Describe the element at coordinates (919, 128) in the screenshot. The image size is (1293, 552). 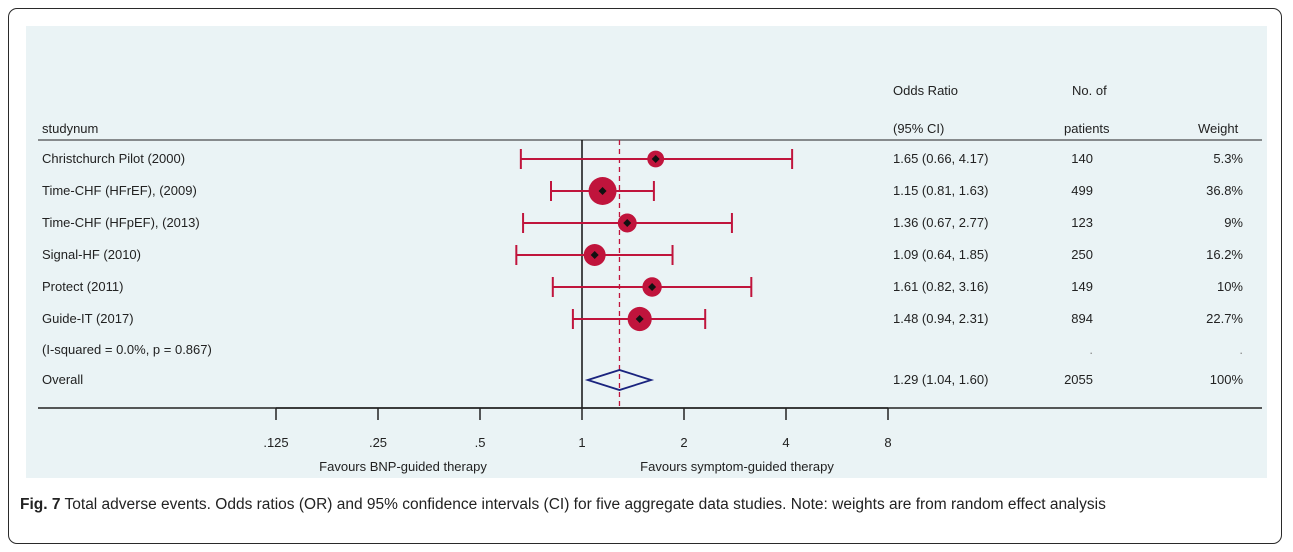
I see `col-head-or-line2: (95% CI)` at that location.